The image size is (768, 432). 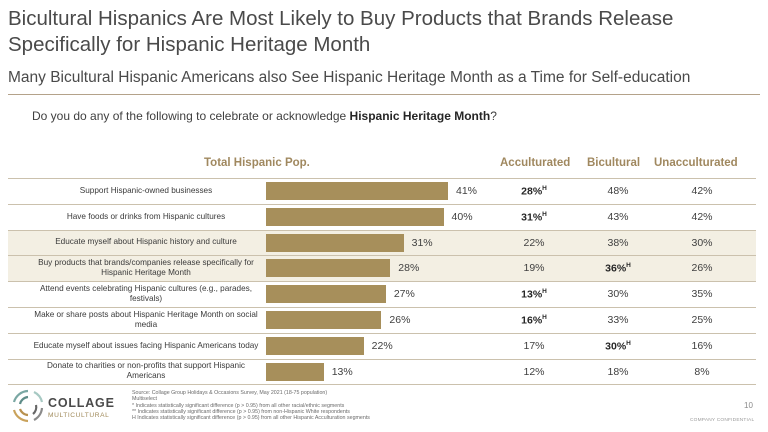 What do you see at coordinates (78, 415) in the screenshot?
I see `logo-tagline: MULTICULTURAL` at bounding box center [78, 415].